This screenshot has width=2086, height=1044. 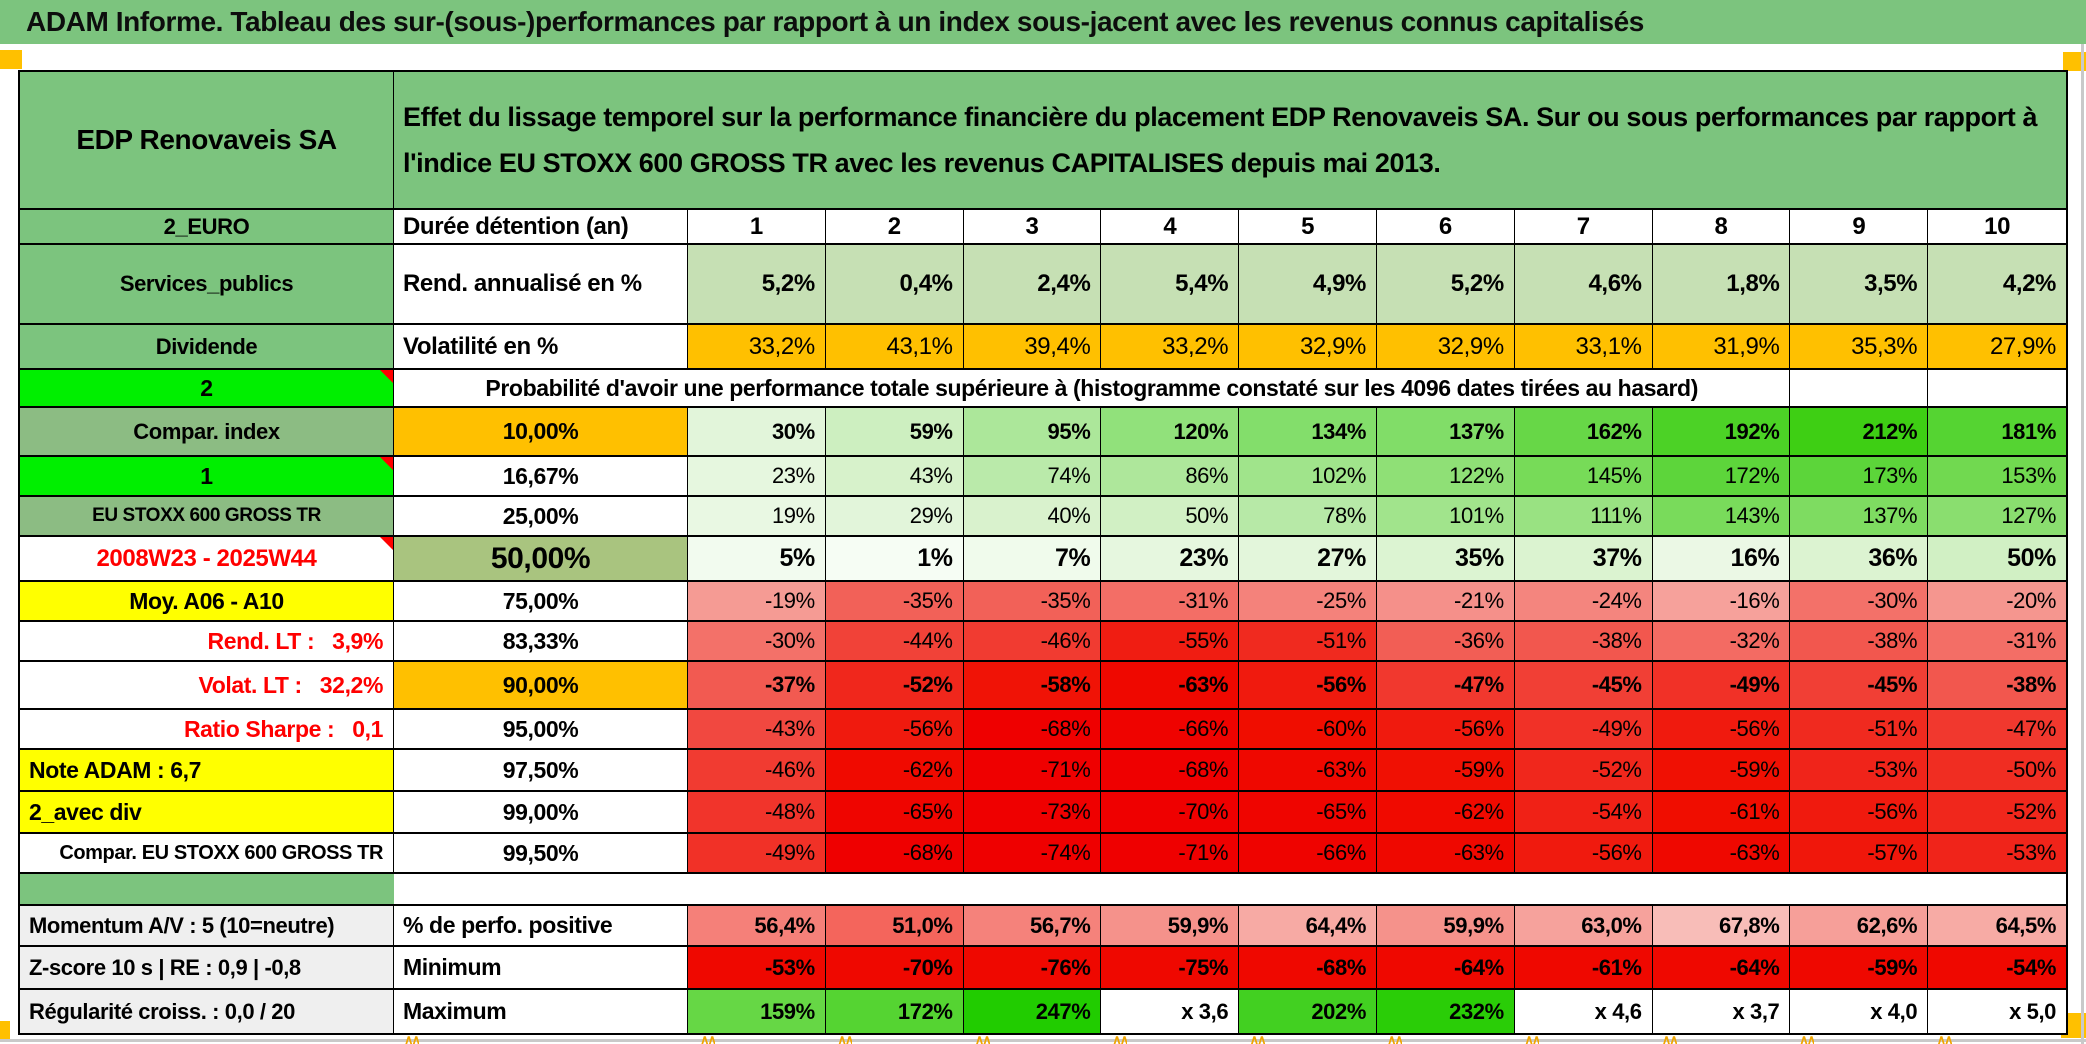 What do you see at coordinates (1859, 432) in the screenshot?
I see `value-cell: 212%` at bounding box center [1859, 432].